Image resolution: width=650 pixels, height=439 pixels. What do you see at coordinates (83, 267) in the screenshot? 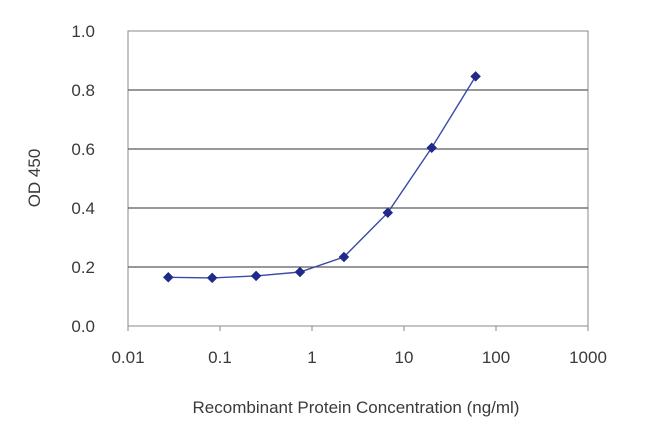
I see `y-tick-label: 0.2` at bounding box center [83, 267].